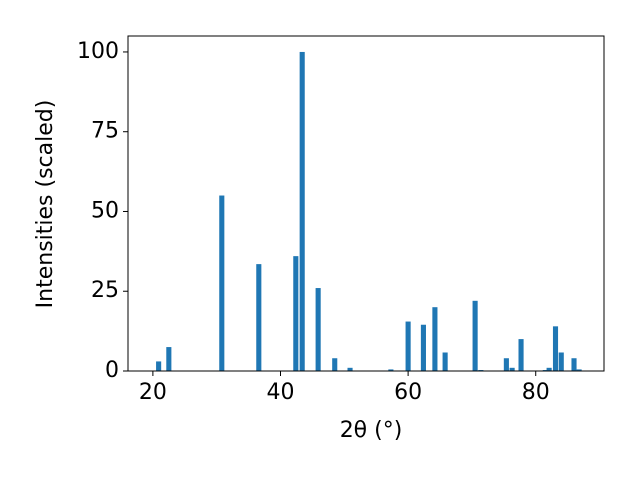  Describe the element at coordinates (45, 204) in the screenshot. I see `y-axis-label: Intensities (scaled)` at that location.